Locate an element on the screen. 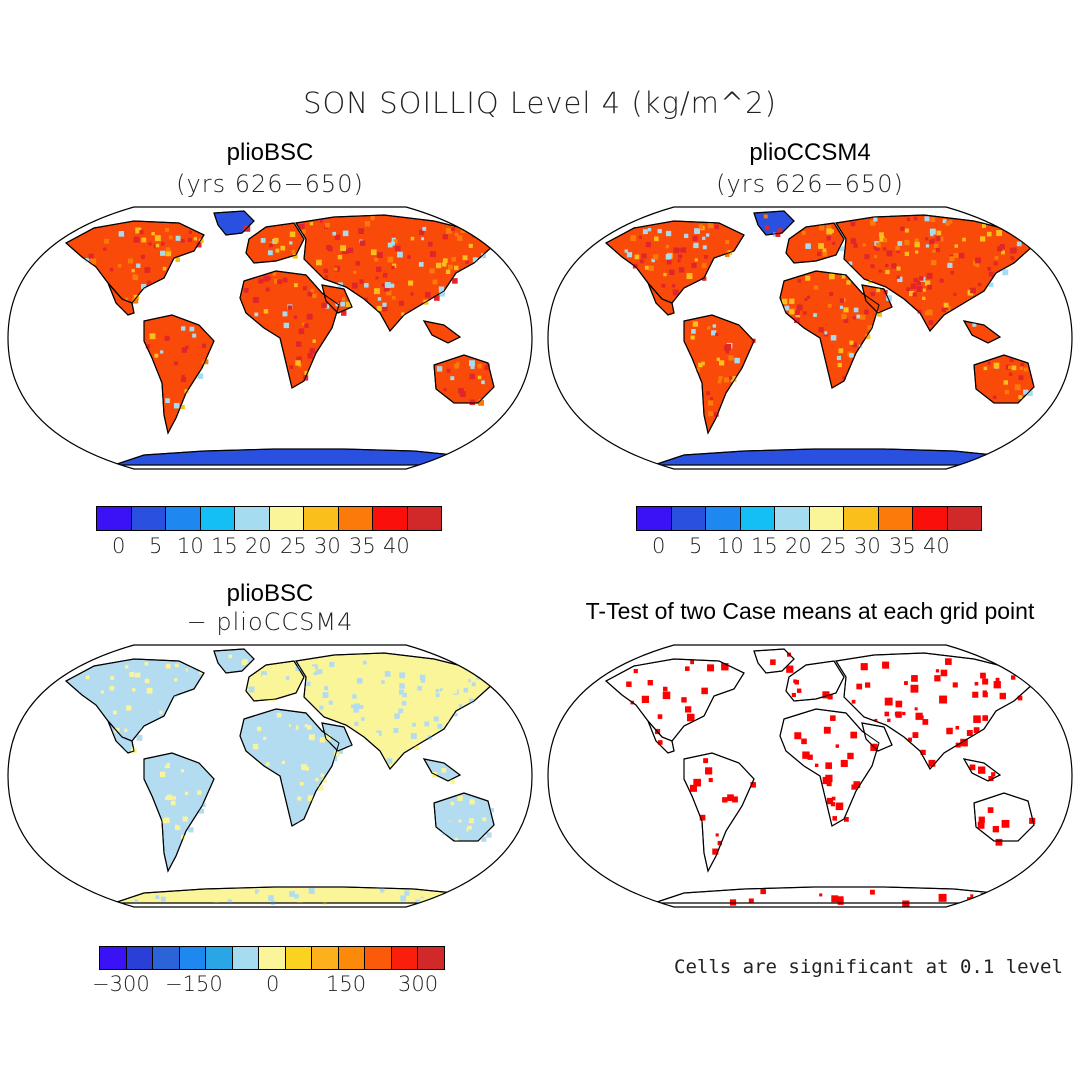 The image size is (1080, 1080). landmass-antarctica is located at coordinates (285, 457).